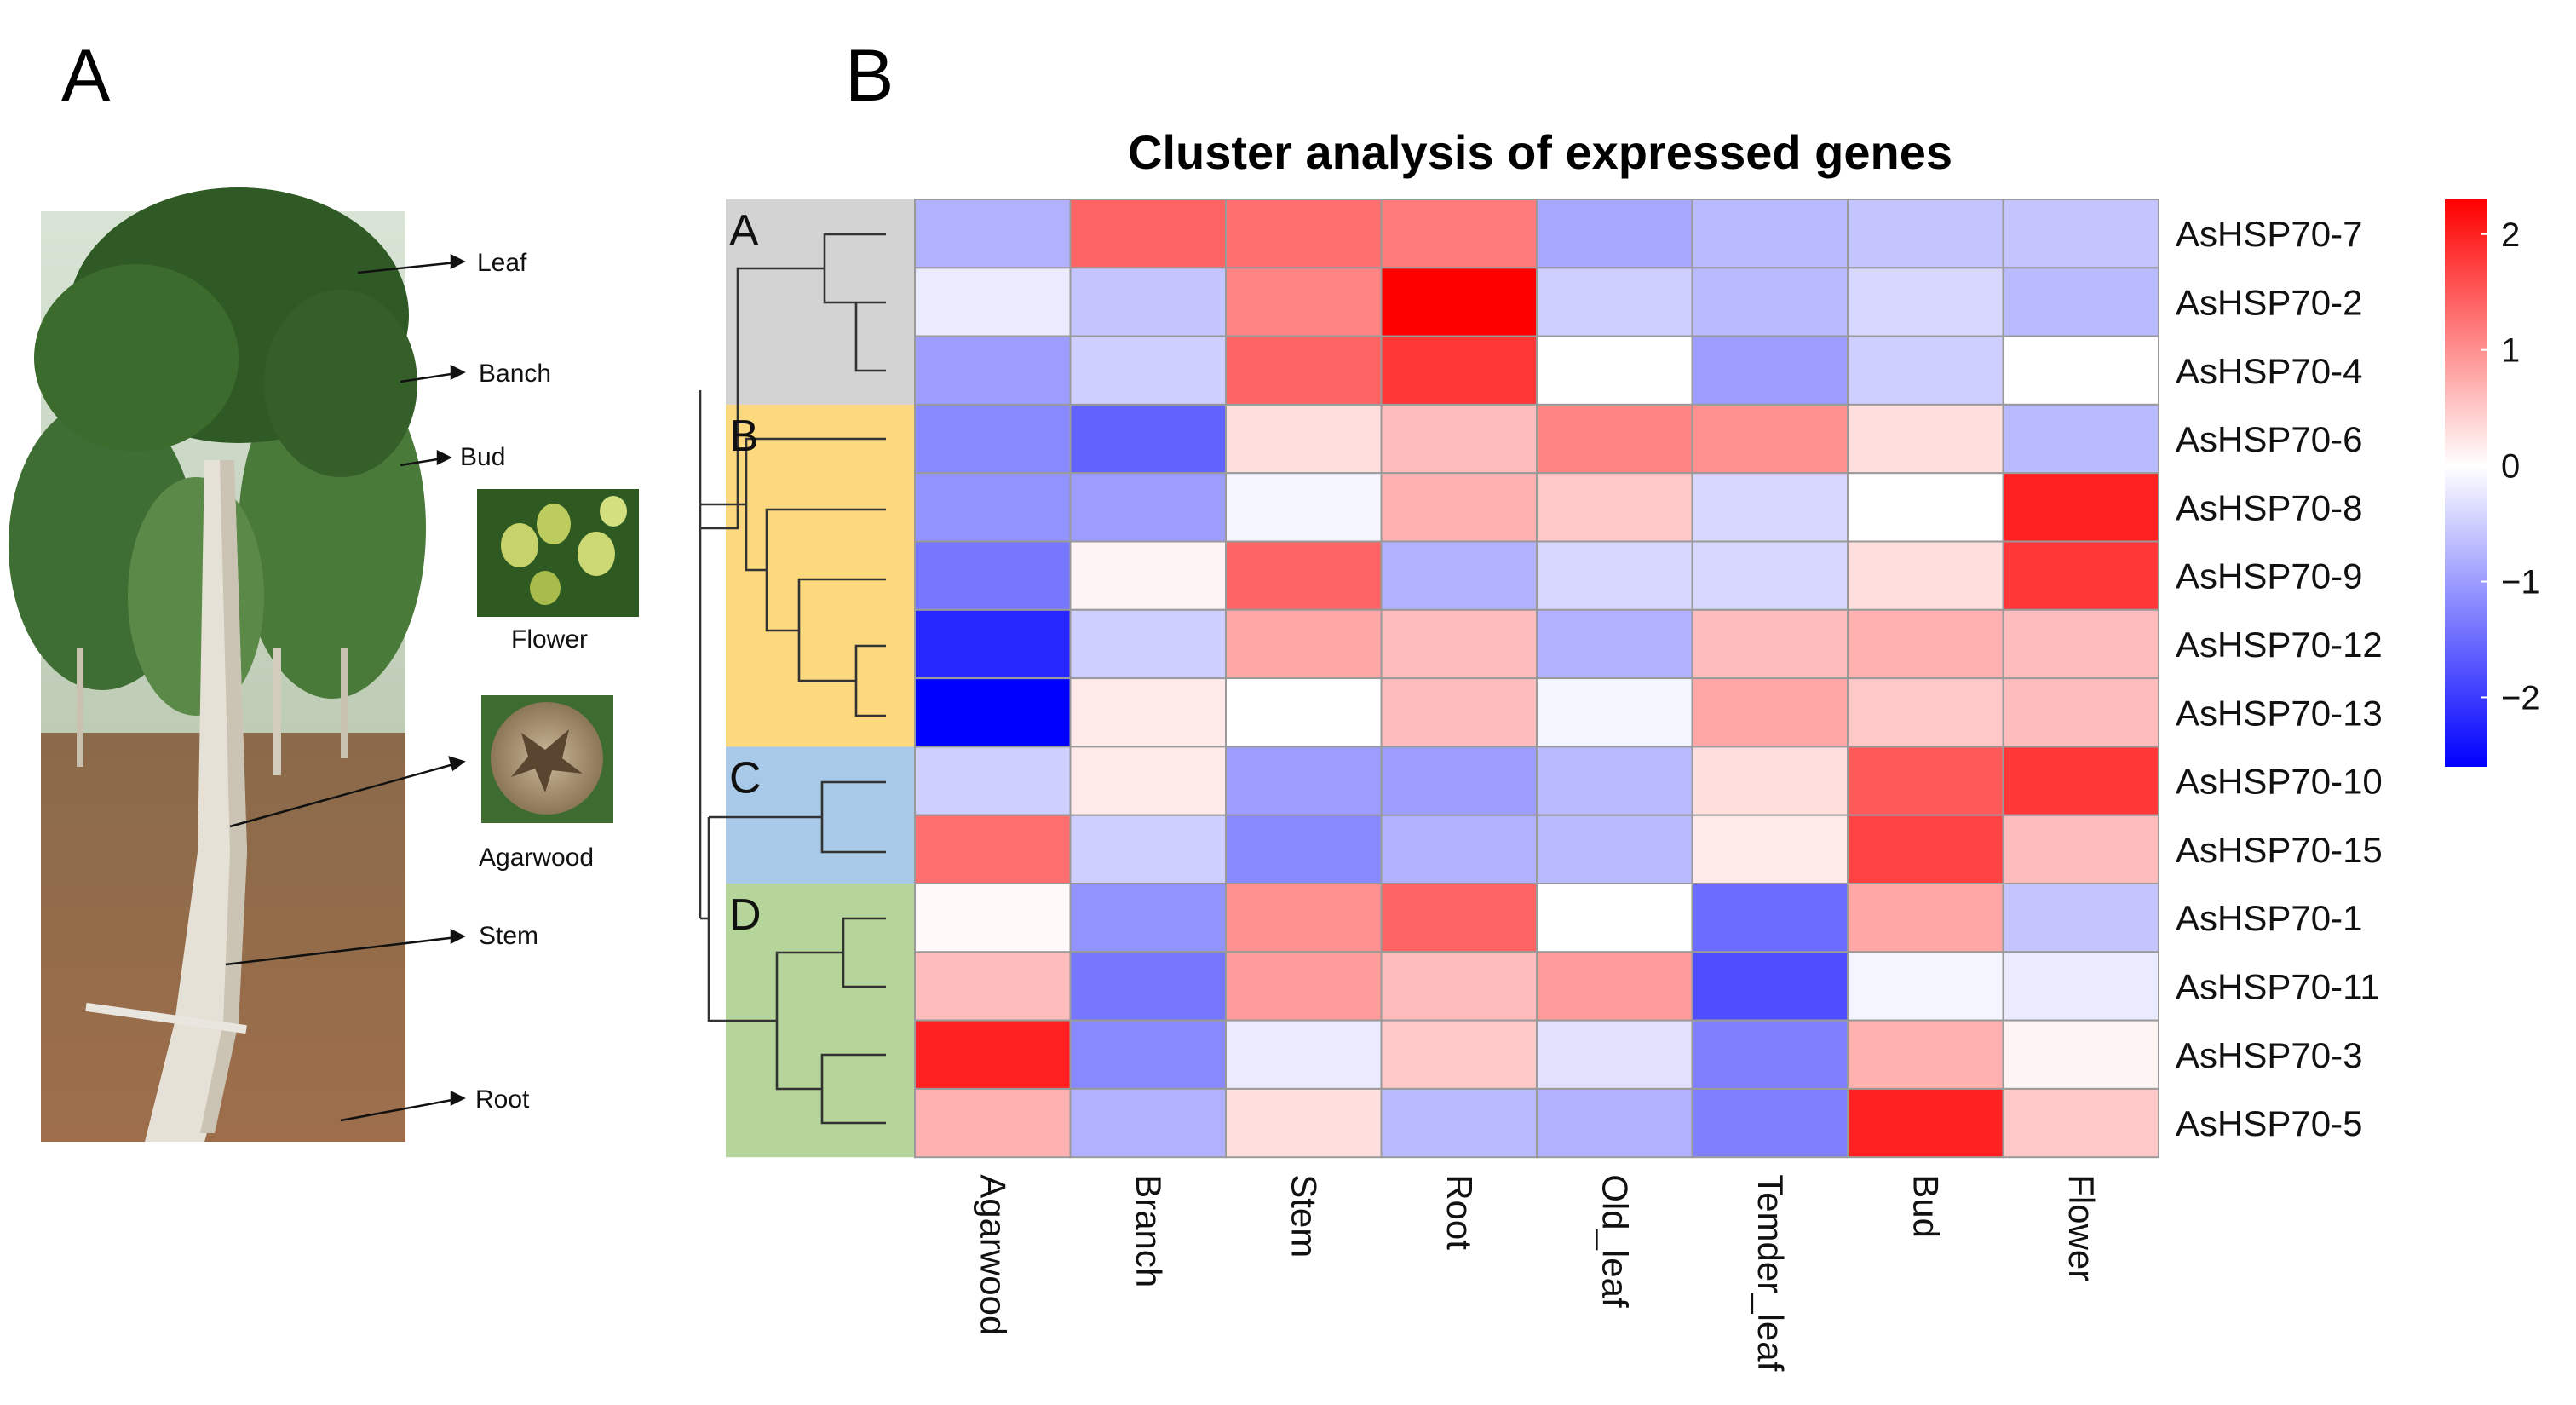 The width and height of the screenshot is (2576, 1405). I want to click on panel-a-label: A, so click(86, 76).